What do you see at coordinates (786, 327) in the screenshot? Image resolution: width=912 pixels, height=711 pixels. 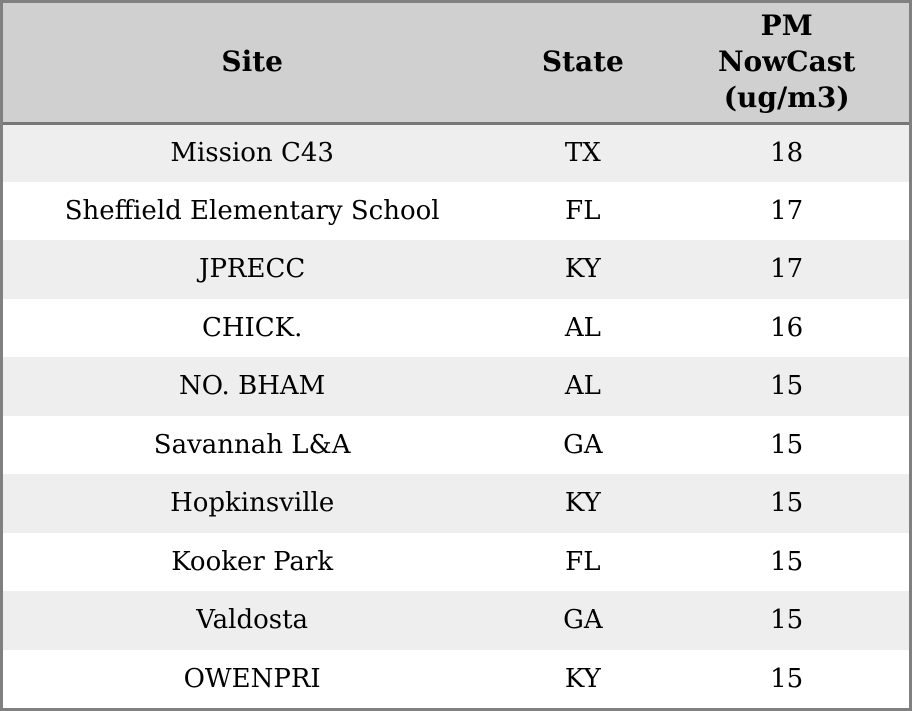 I see `pm-nowcast-cell: 16` at bounding box center [786, 327].